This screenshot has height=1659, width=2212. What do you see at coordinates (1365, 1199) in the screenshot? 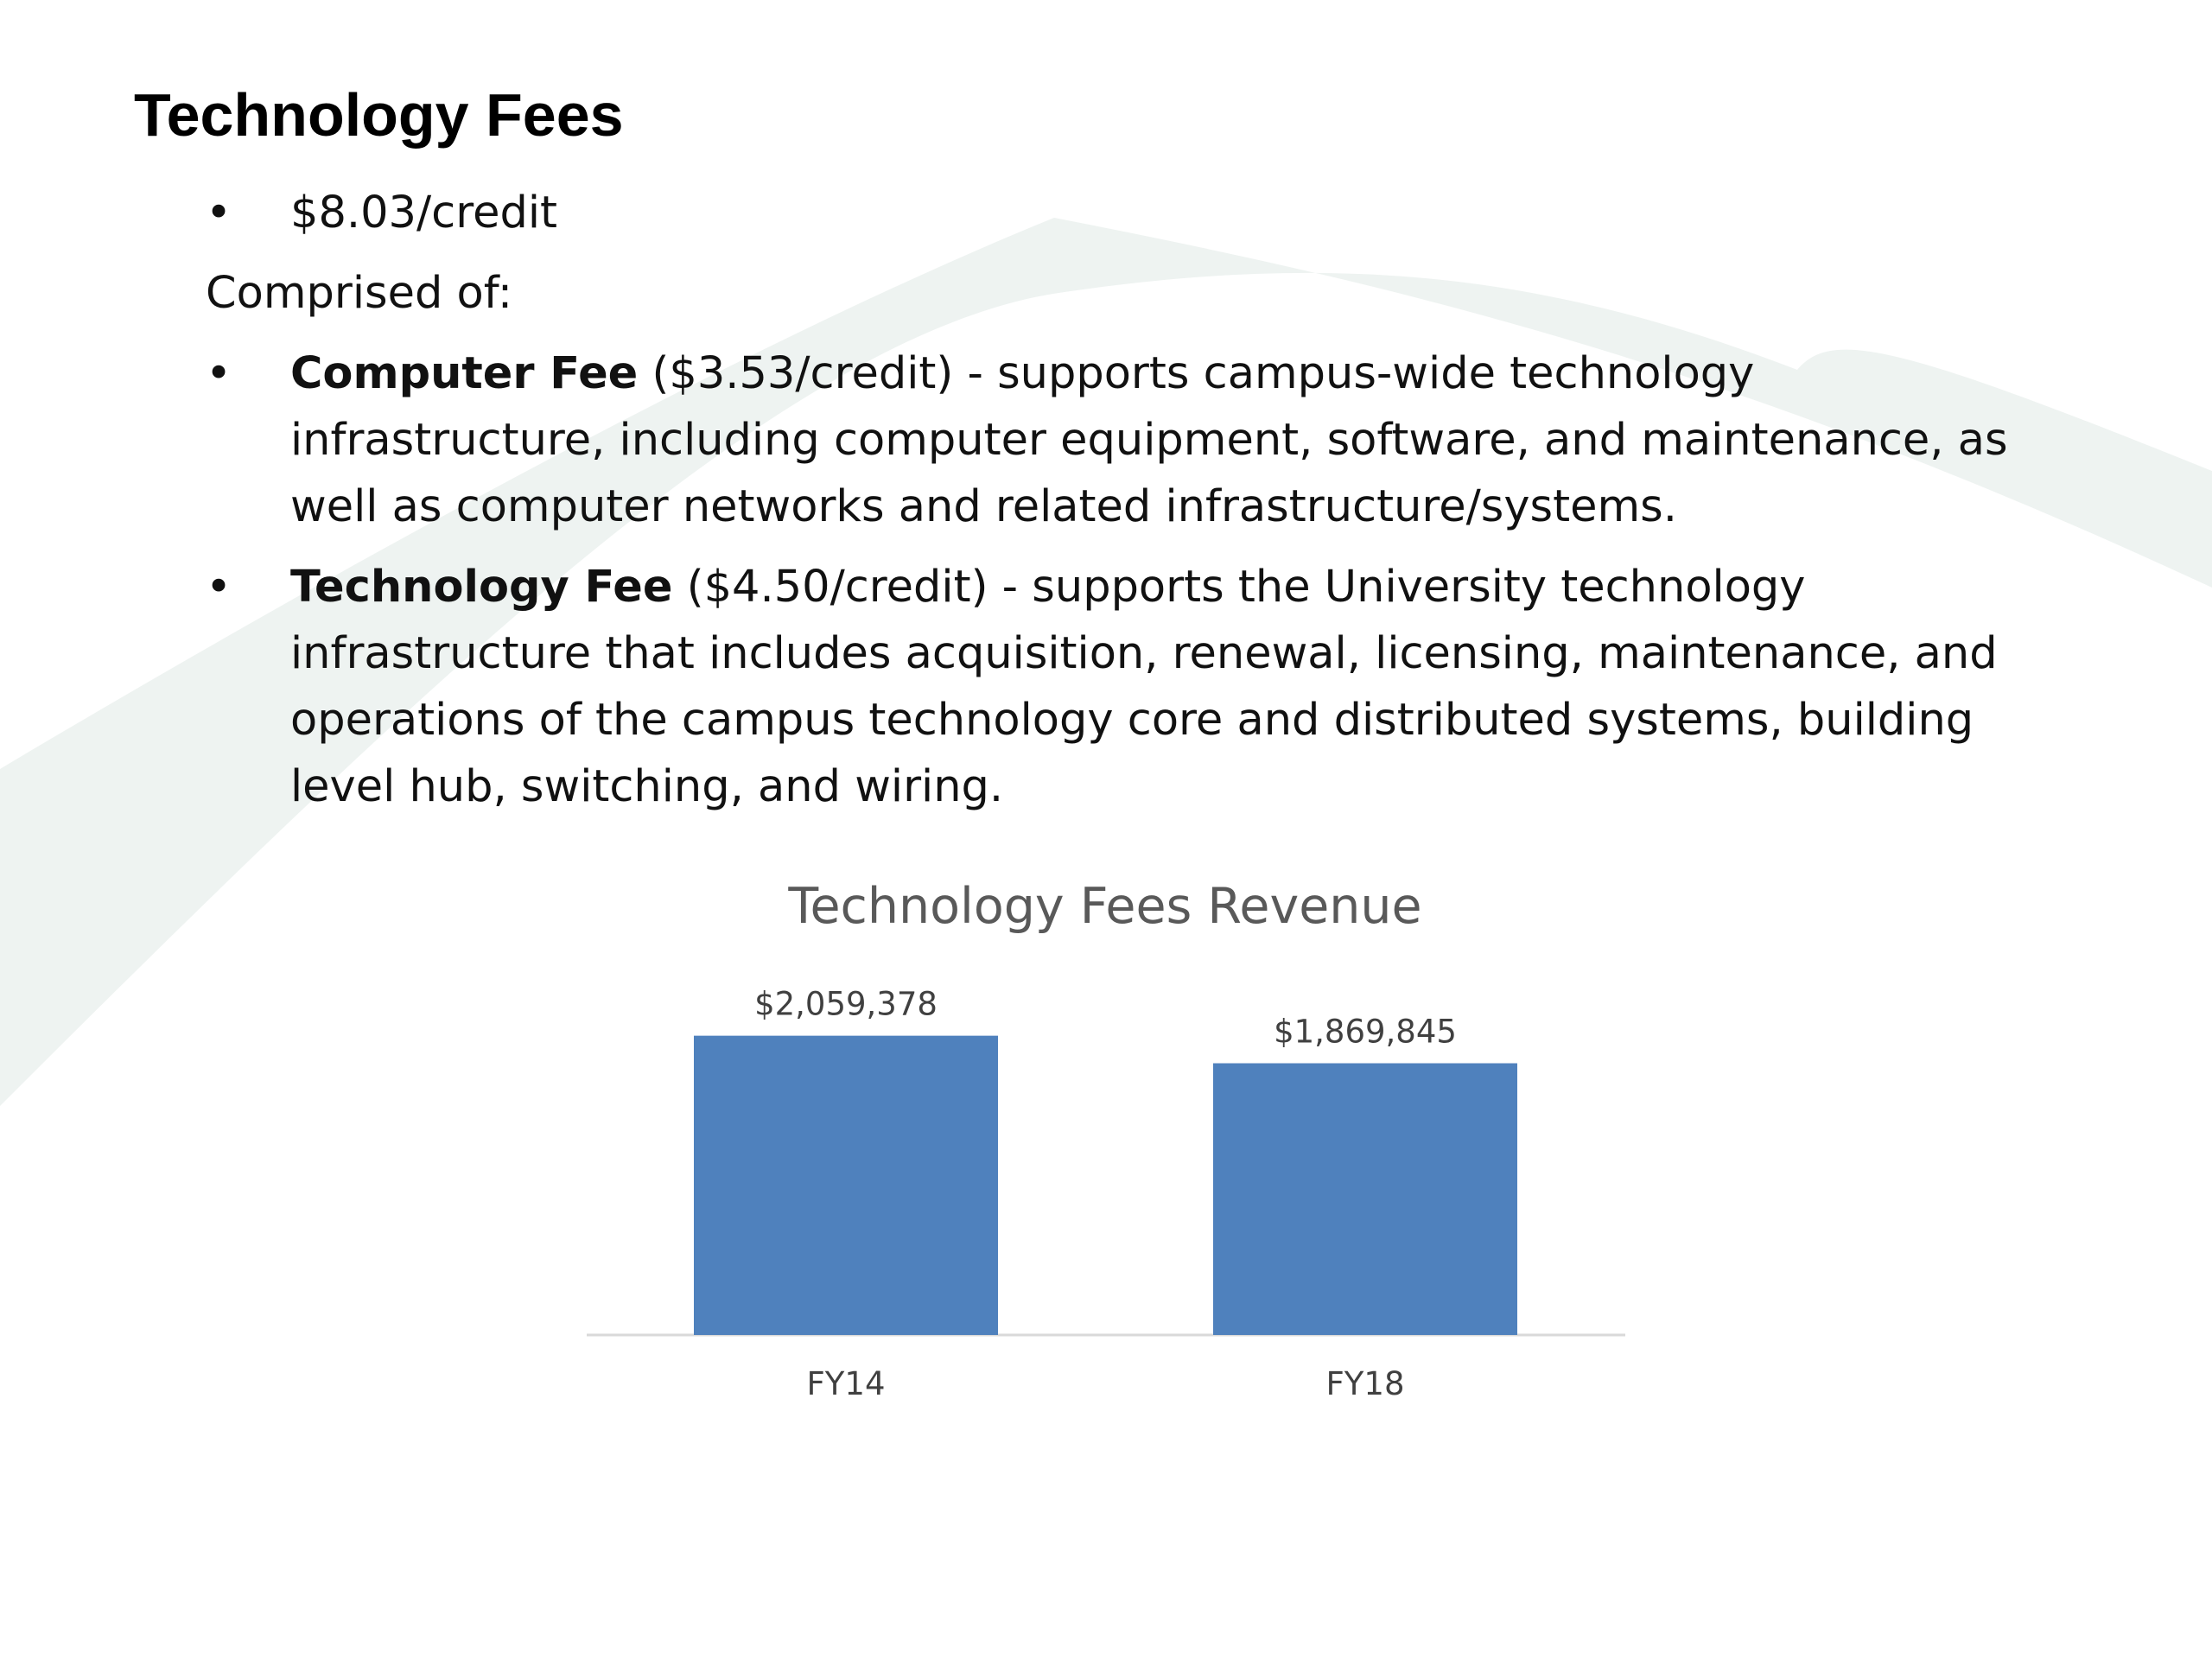
I see `bar-fy18` at bounding box center [1365, 1199].